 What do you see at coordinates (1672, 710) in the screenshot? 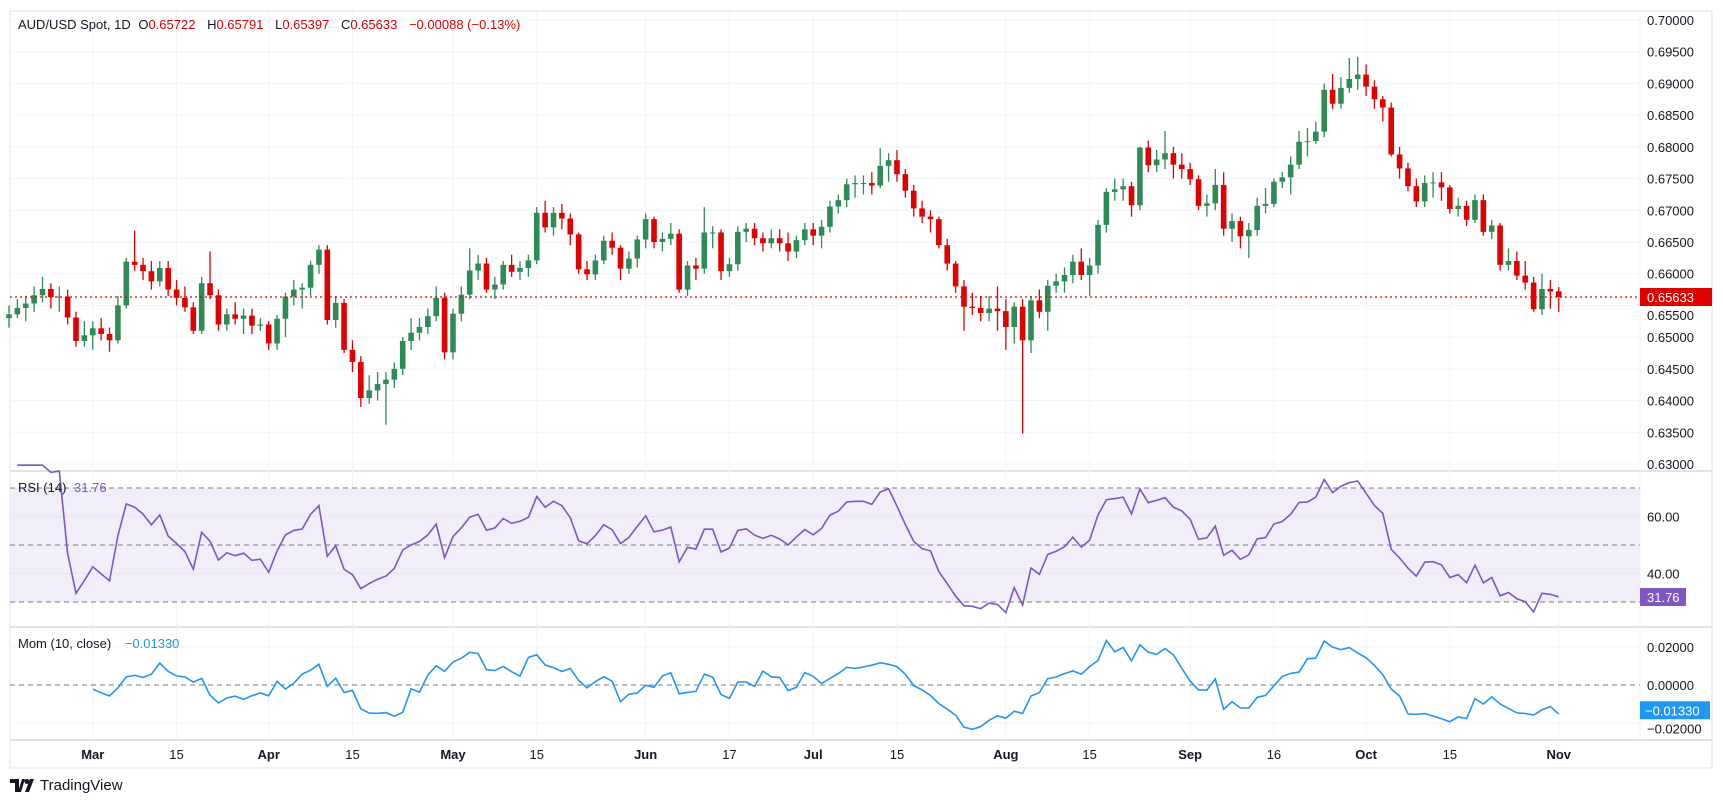
I see `mom-value-badge-label: −0.01330` at bounding box center [1672, 710].